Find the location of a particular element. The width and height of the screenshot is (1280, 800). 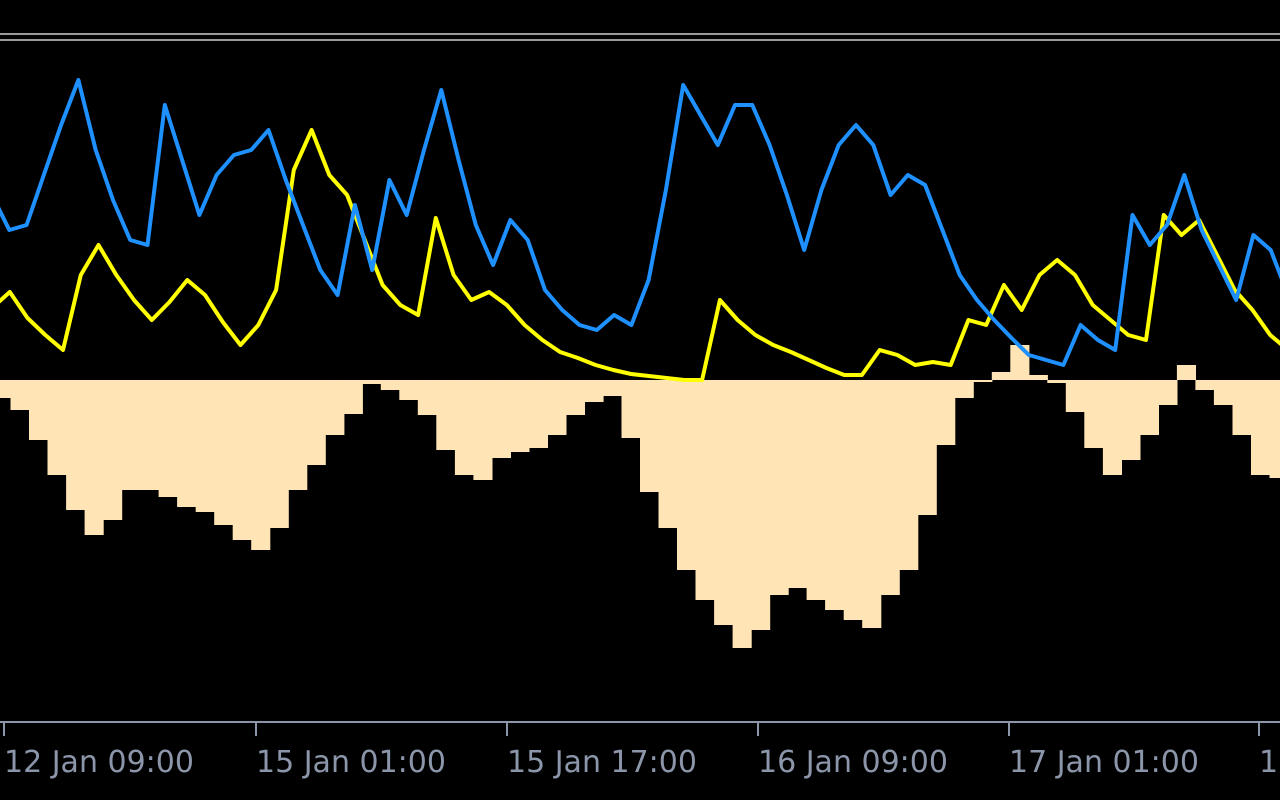

time-tick-label: 17 Jan 01:00 is located at coordinates (1104, 762).